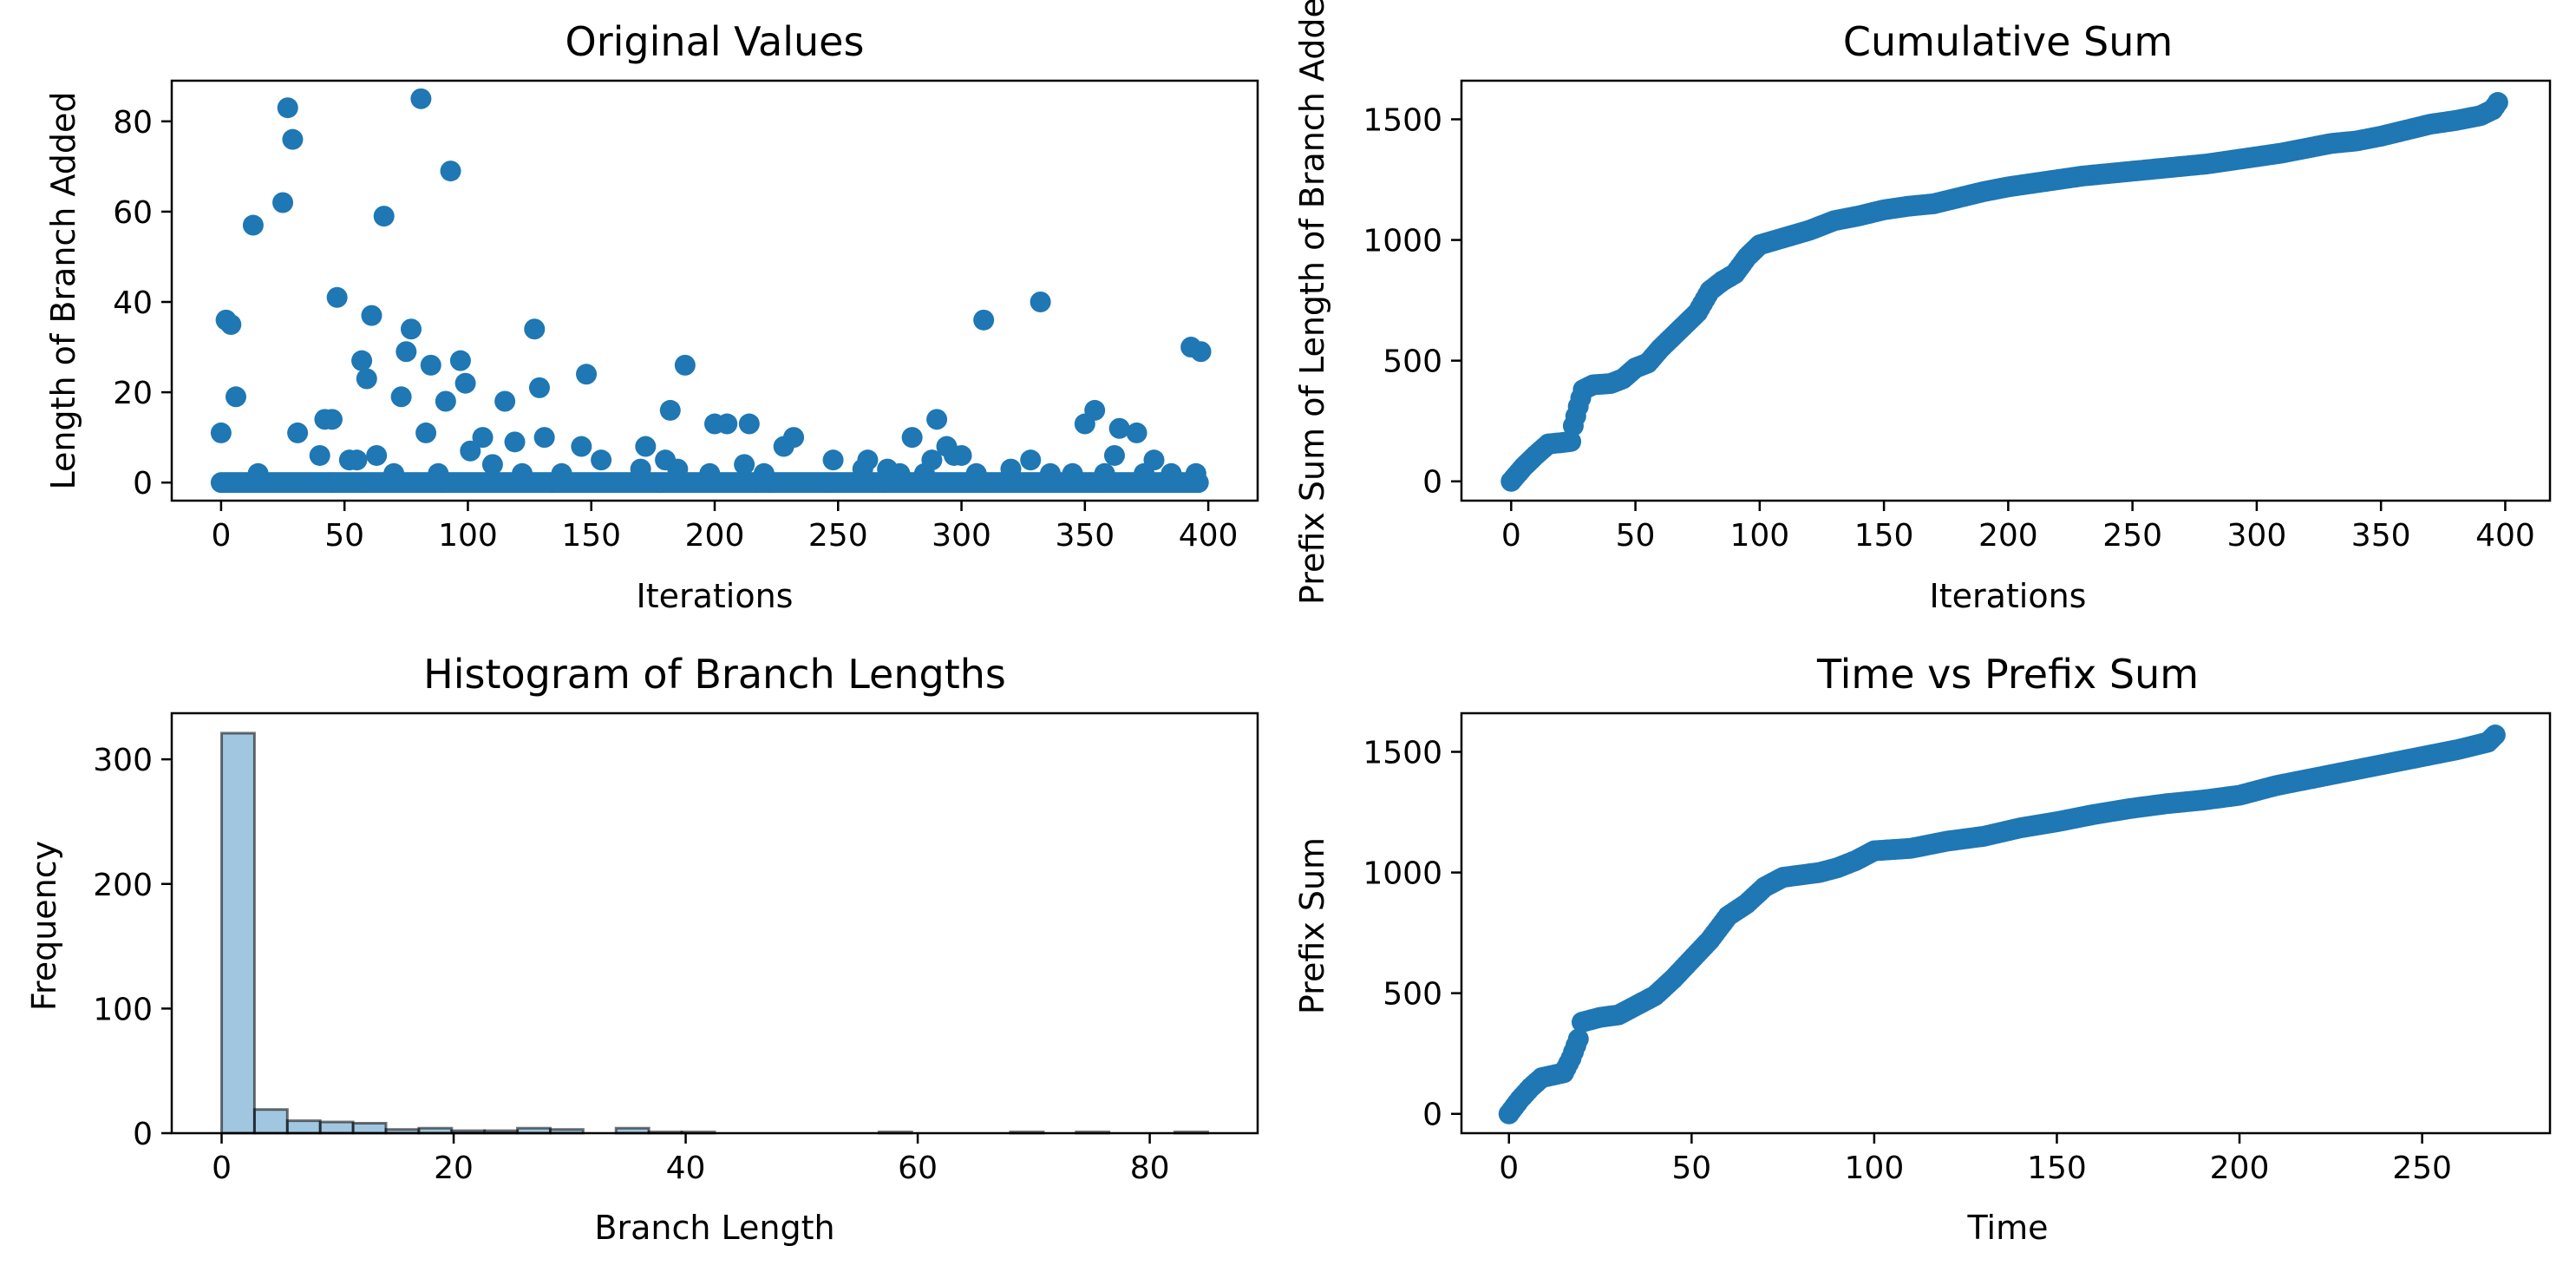 The width and height of the screenshot is (2576, 1272). Describe the element at coordinates (133, 123) in the screenshot. I see `y-tick-label: 80` at that location.